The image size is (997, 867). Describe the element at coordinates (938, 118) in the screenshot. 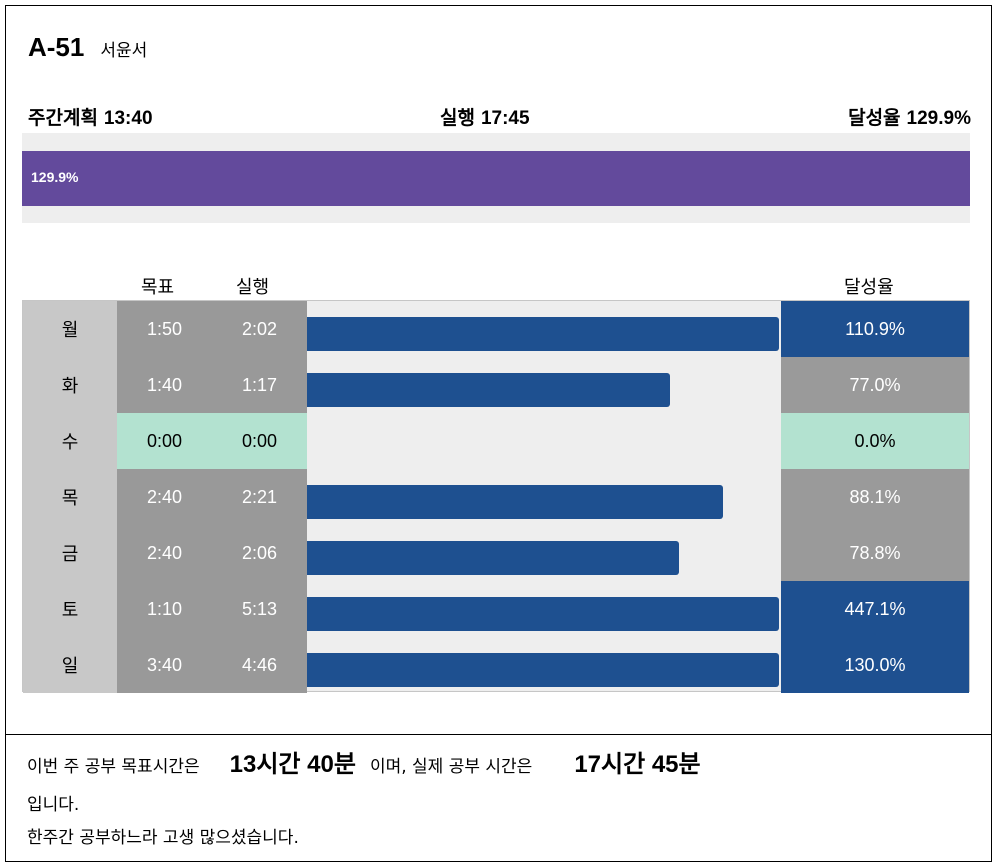

I see `rate-value: 129.9%` at that location.